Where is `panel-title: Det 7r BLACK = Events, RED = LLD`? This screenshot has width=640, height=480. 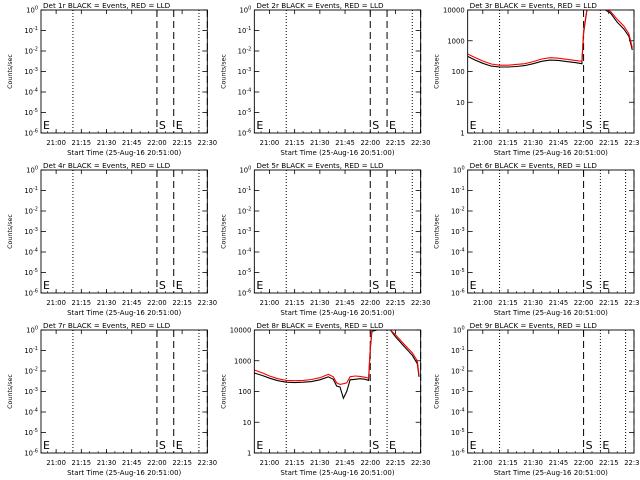
panel-title: Det 7r BLACK = Events, RED = LLD is located at coordinates (107, 325).